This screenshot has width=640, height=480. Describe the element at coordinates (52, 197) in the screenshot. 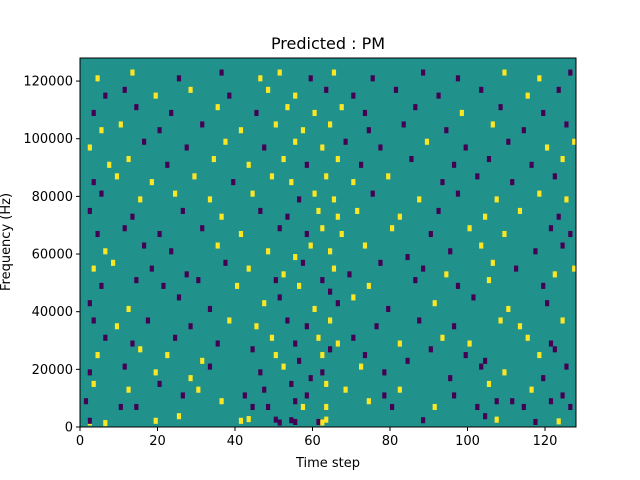

I see `y-tick-label: 80000` at that location.